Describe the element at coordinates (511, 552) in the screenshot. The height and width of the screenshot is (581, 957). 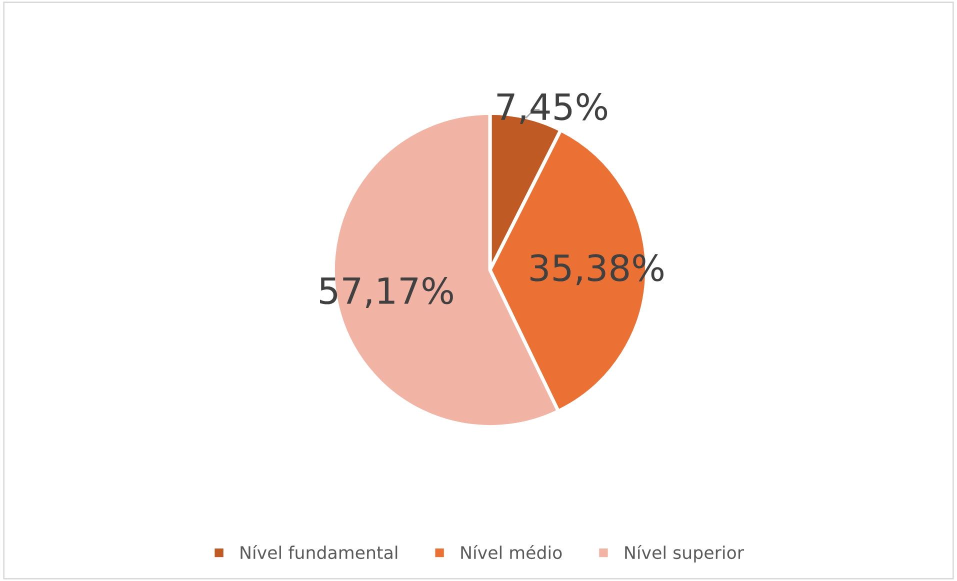
I see `legend-label: Nível médio` at that location.